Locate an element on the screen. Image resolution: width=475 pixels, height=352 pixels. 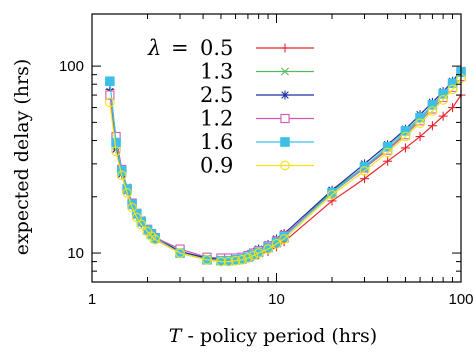
legend-label: 1.6 is located at coordinates (216, 142).